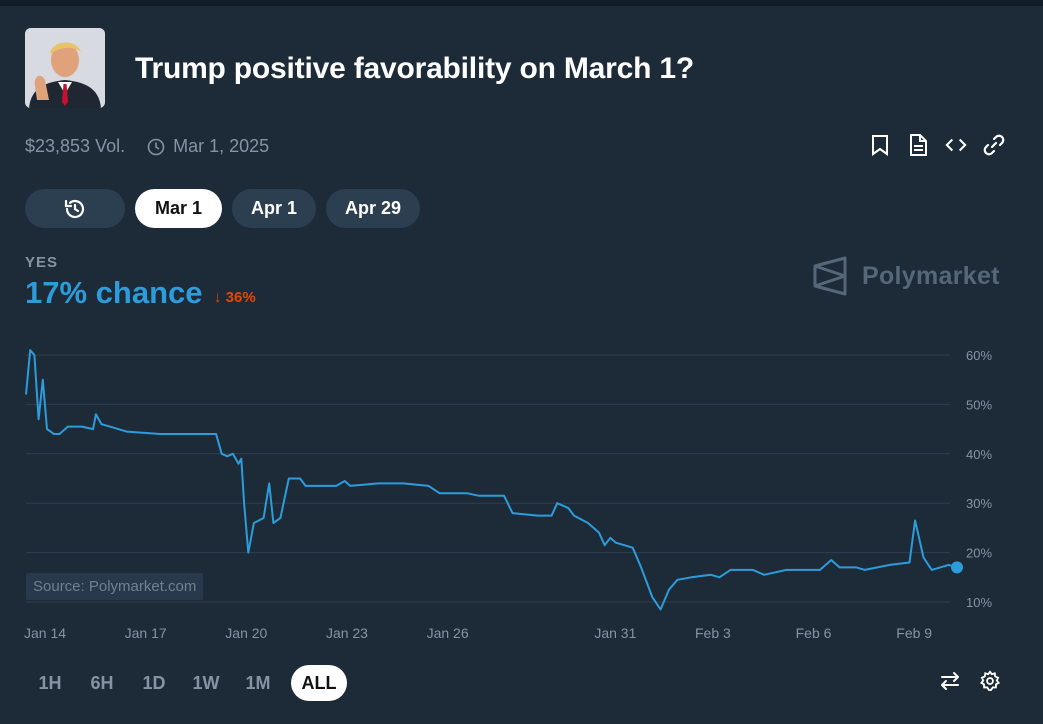  I want to click on clock-icon, so click(156, 147).